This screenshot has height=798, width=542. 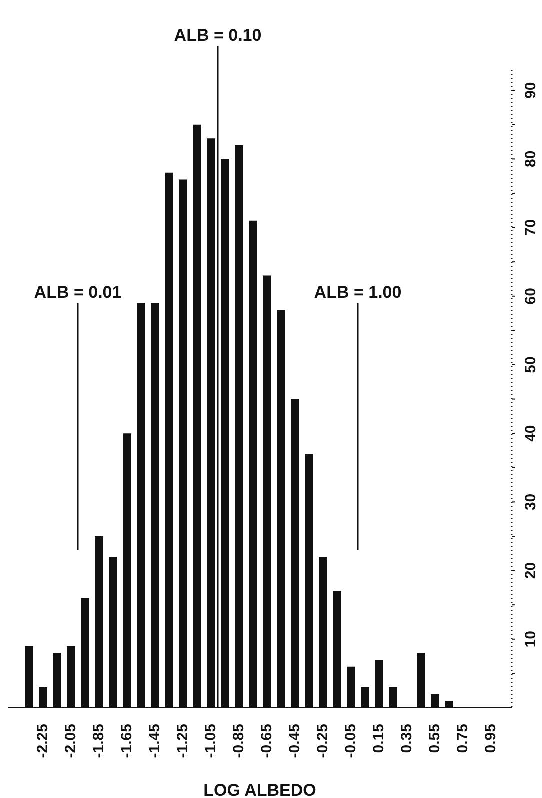 What do you see at coordinates (531, 571) in the screenshot?
I see `y-tick-label: 20` at bounding box center [531, 571].